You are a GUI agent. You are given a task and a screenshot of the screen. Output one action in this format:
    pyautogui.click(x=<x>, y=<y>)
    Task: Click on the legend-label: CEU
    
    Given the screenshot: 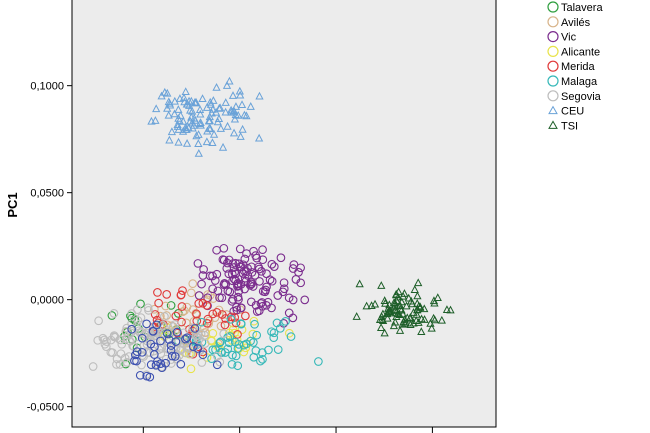 What is the action you would take?
    pyautogui.click(x=572, y=112)
    